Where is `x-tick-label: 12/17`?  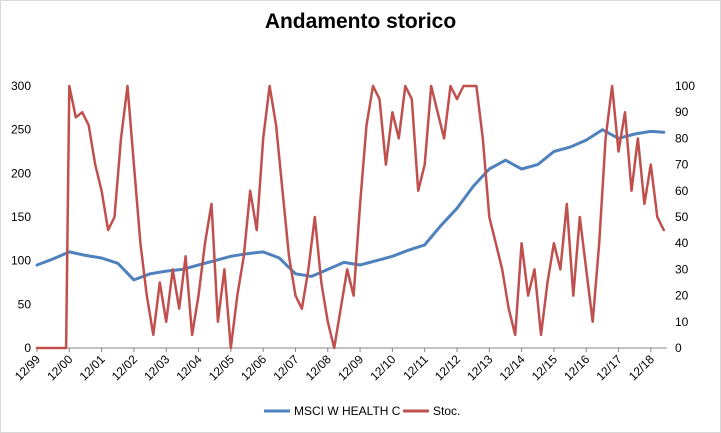
x-tick-label: 12/17 is located at coordinates (609, 367).